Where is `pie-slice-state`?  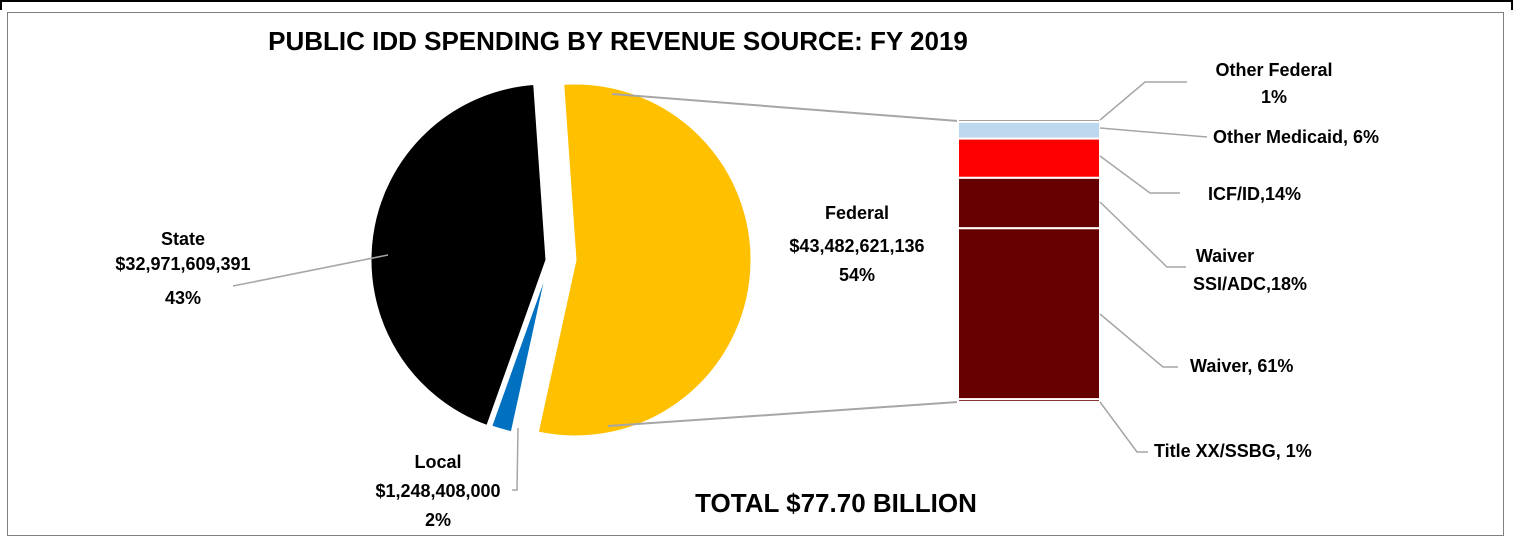
pie-slice-state is located at coordinates (458, 255).